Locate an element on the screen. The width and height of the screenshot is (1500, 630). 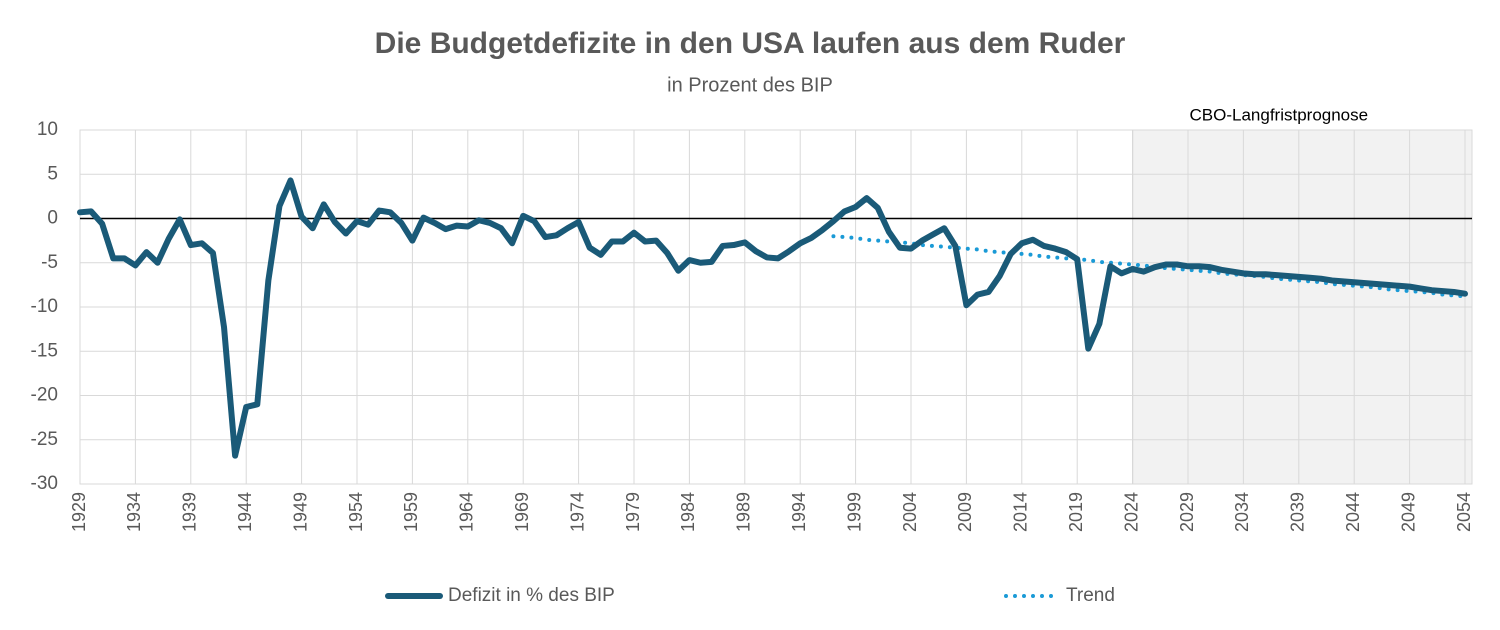
annotation: CBO-Langfristprognose is located at coordinates (1279, 114).